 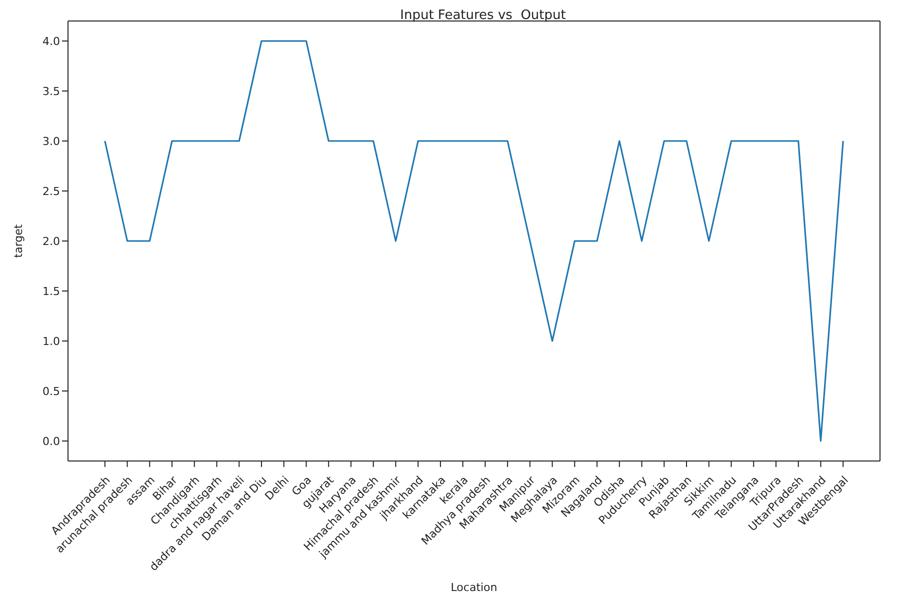 I want to click on y-axis-title: target, so click(x=18, y=241).